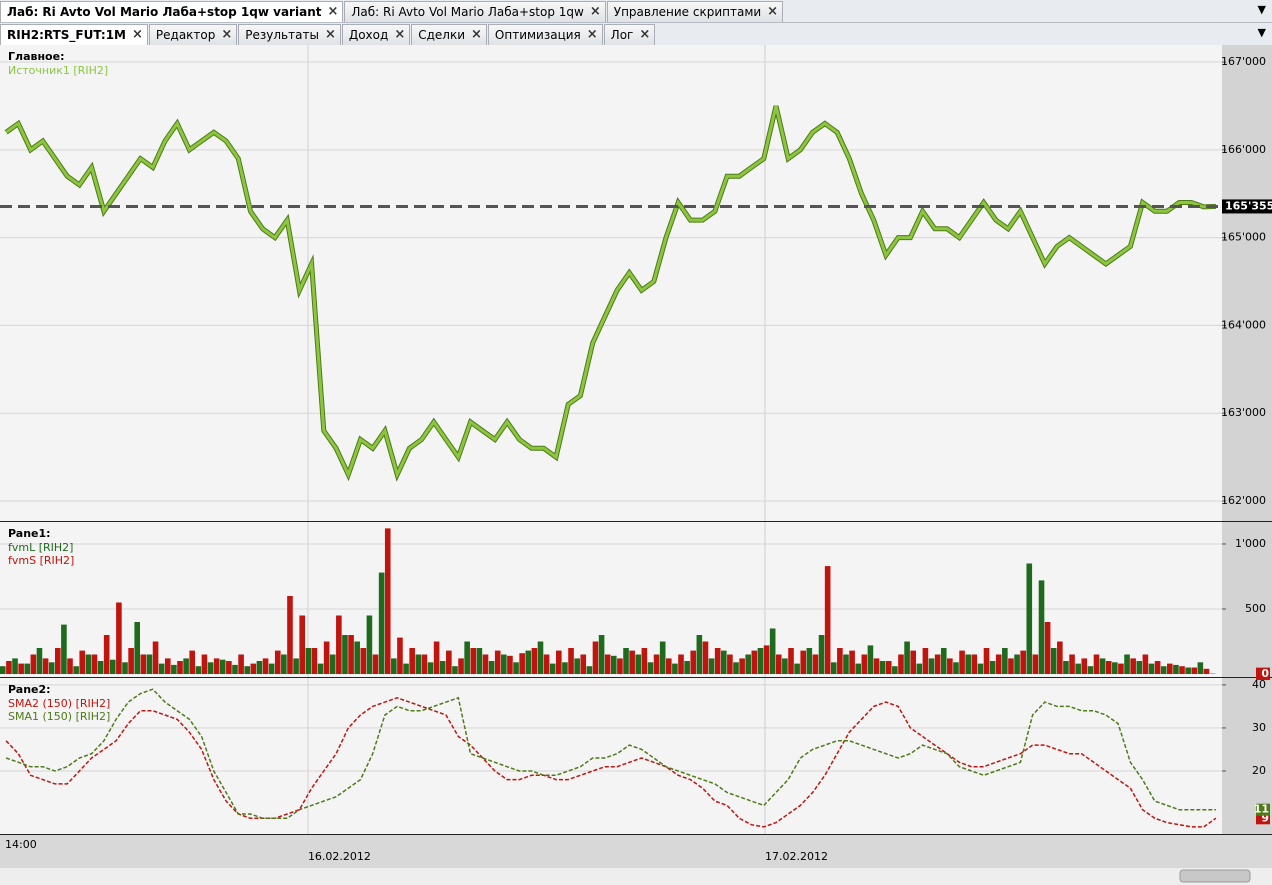 The height and width of the screenshot is (885, 1272). Describe the element at coordinates (40, 547) in the screenshot. I see `legend-entry: fvmL [RIH2]` at that location.